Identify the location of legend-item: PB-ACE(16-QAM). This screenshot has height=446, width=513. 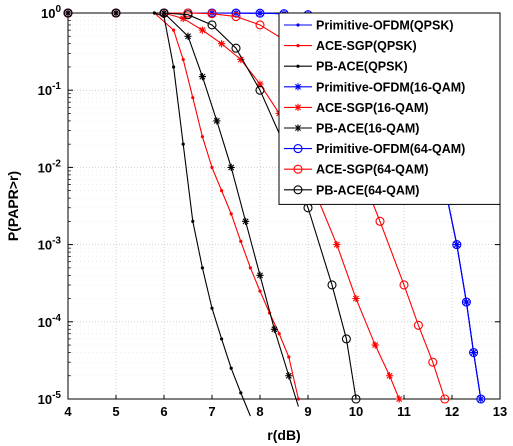
(351, 129).